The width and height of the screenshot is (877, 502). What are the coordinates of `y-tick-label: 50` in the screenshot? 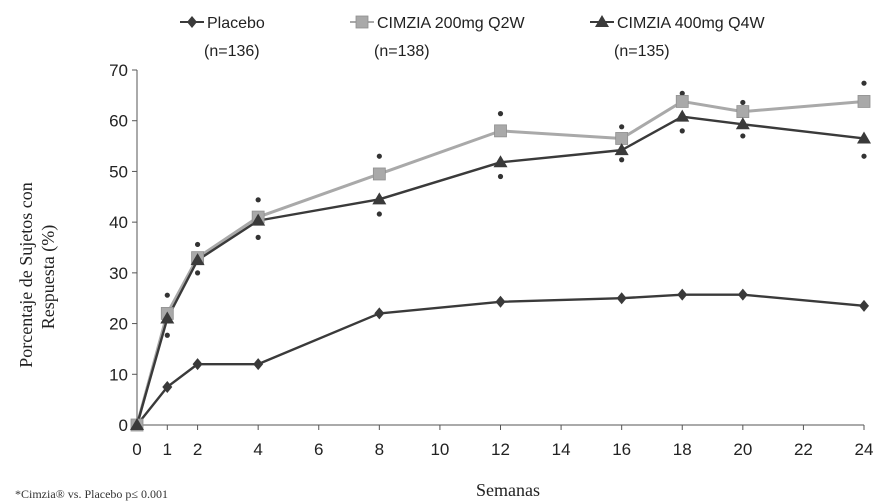 It's located at (118, 171).